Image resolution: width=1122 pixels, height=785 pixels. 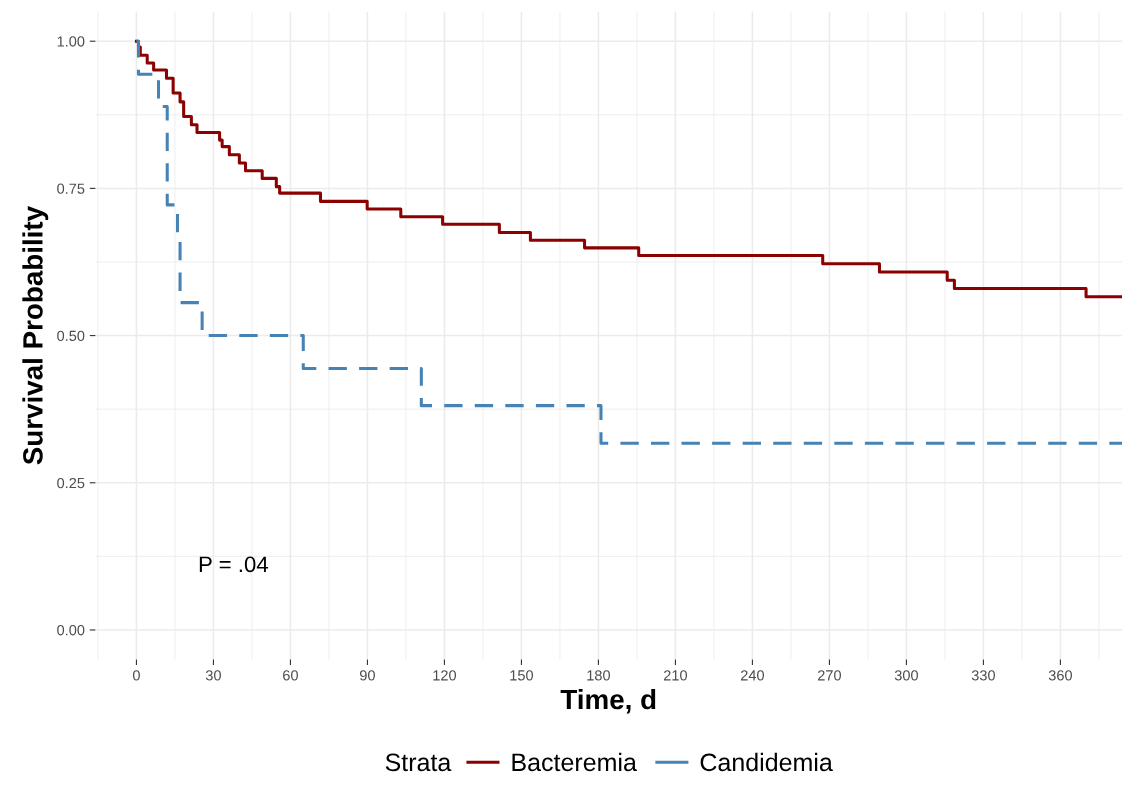 I want to click on x-tick-label: 210, so click(x=675, y=675).